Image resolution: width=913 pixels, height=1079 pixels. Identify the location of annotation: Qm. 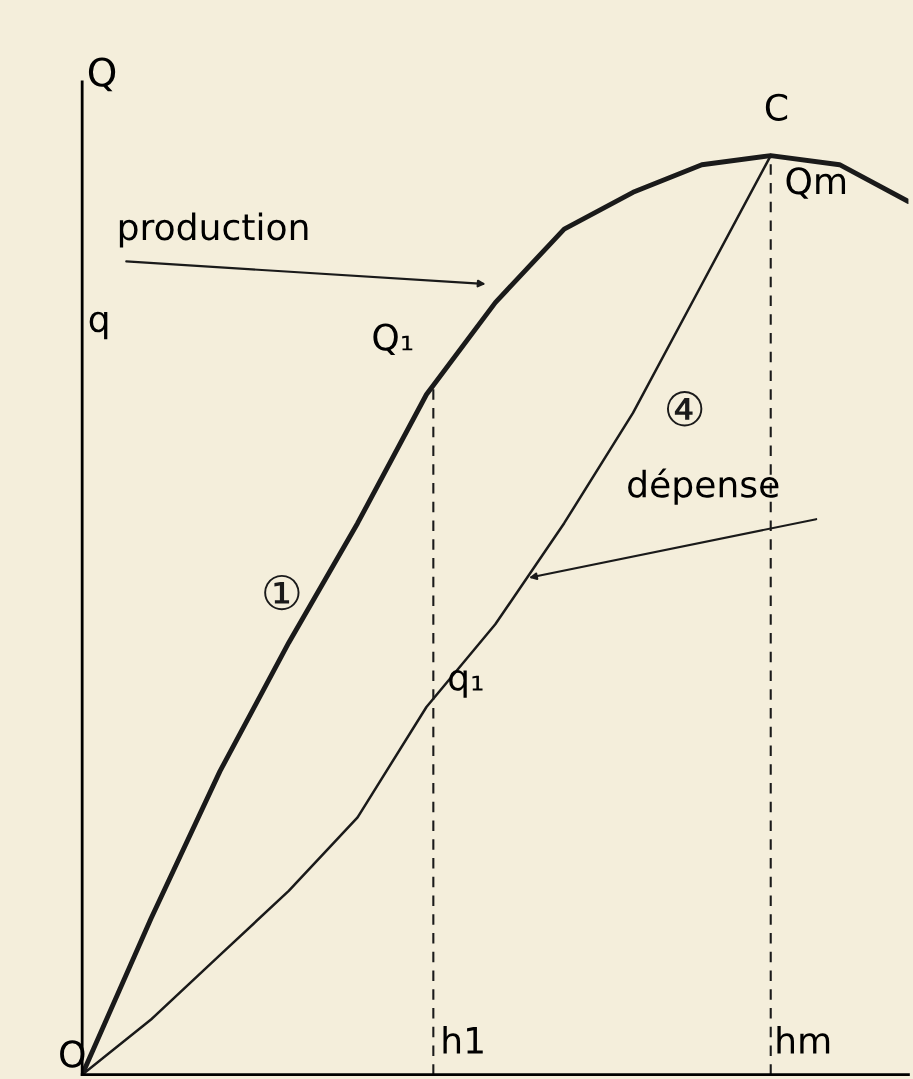
(816, 183).